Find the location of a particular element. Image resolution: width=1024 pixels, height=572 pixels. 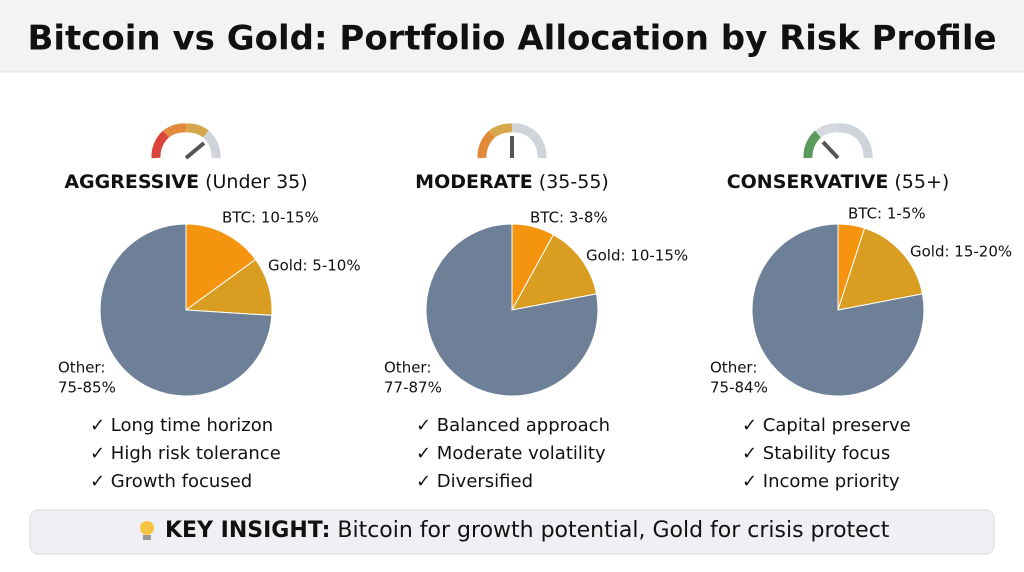

insight-box is located at coordinates (512, 532).